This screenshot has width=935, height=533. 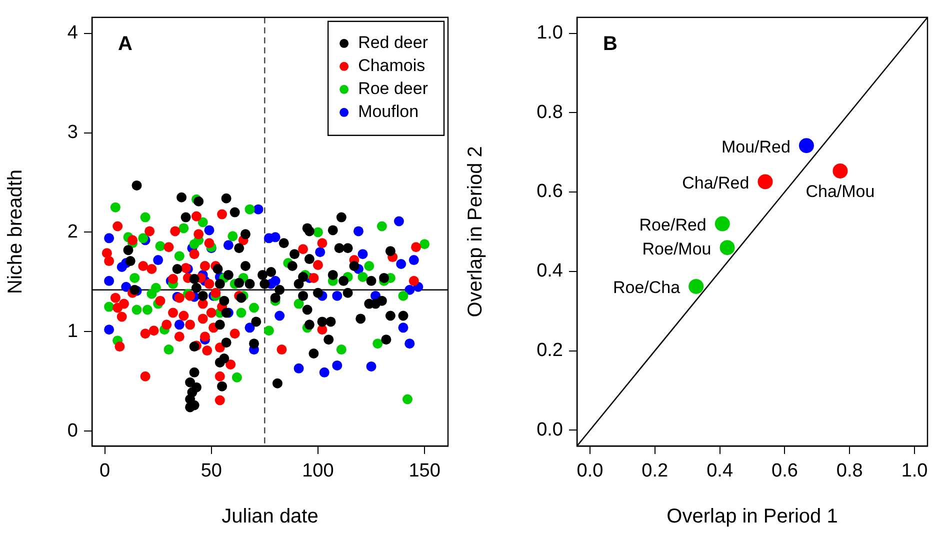 What do you see at coordinates (720, 471) in the screenshot?
I see `x-tick-label: 0.4` at bounding box center [720, 471].